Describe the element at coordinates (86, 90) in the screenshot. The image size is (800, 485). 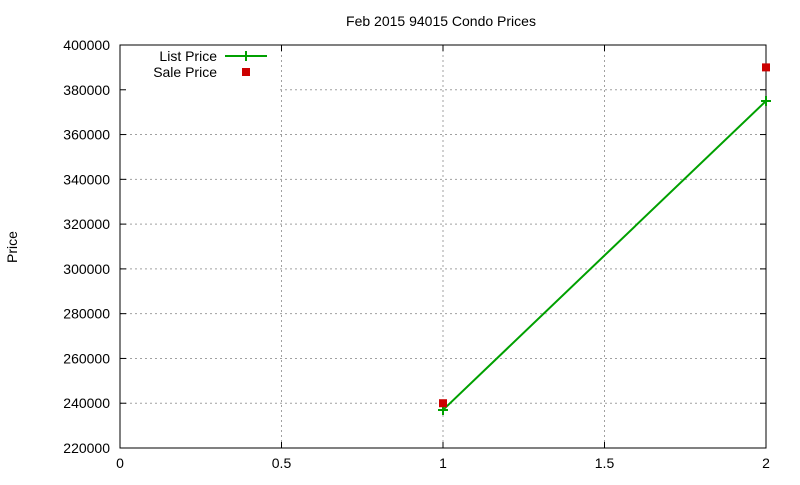
I see `y-tick-label: 380000` at that location.